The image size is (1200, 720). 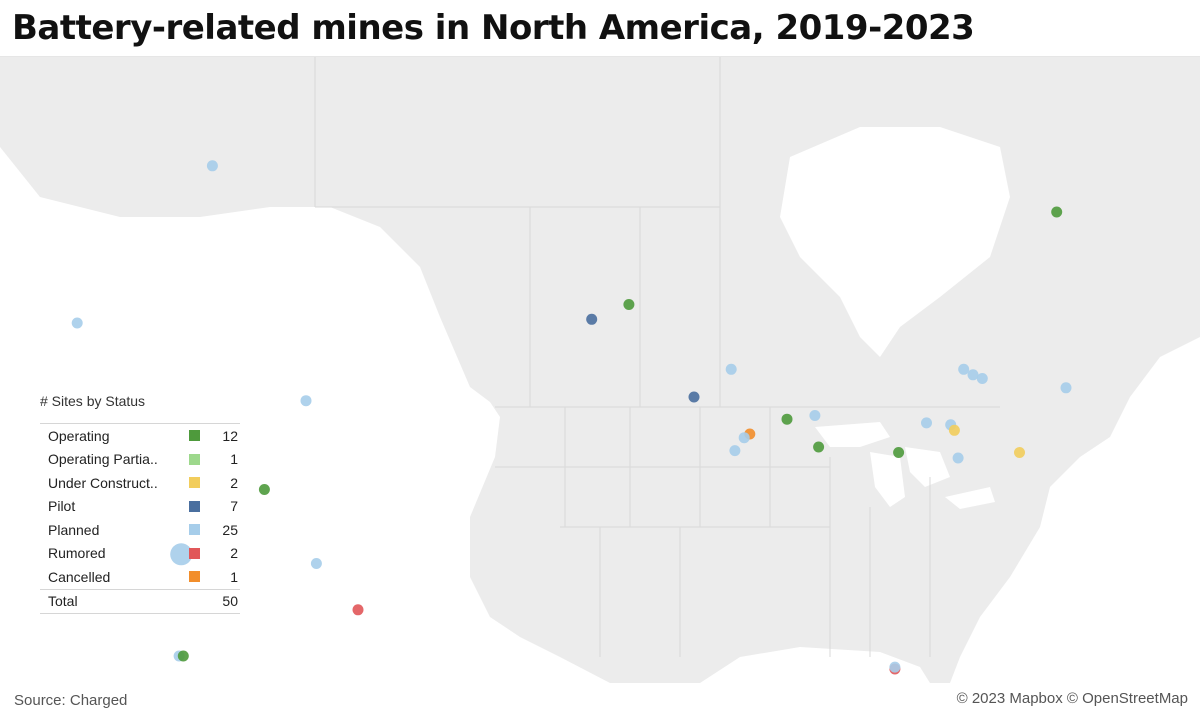 I want to click on legend-row-under-construction: Under Construct.. 2, so click(x=140, y=483).